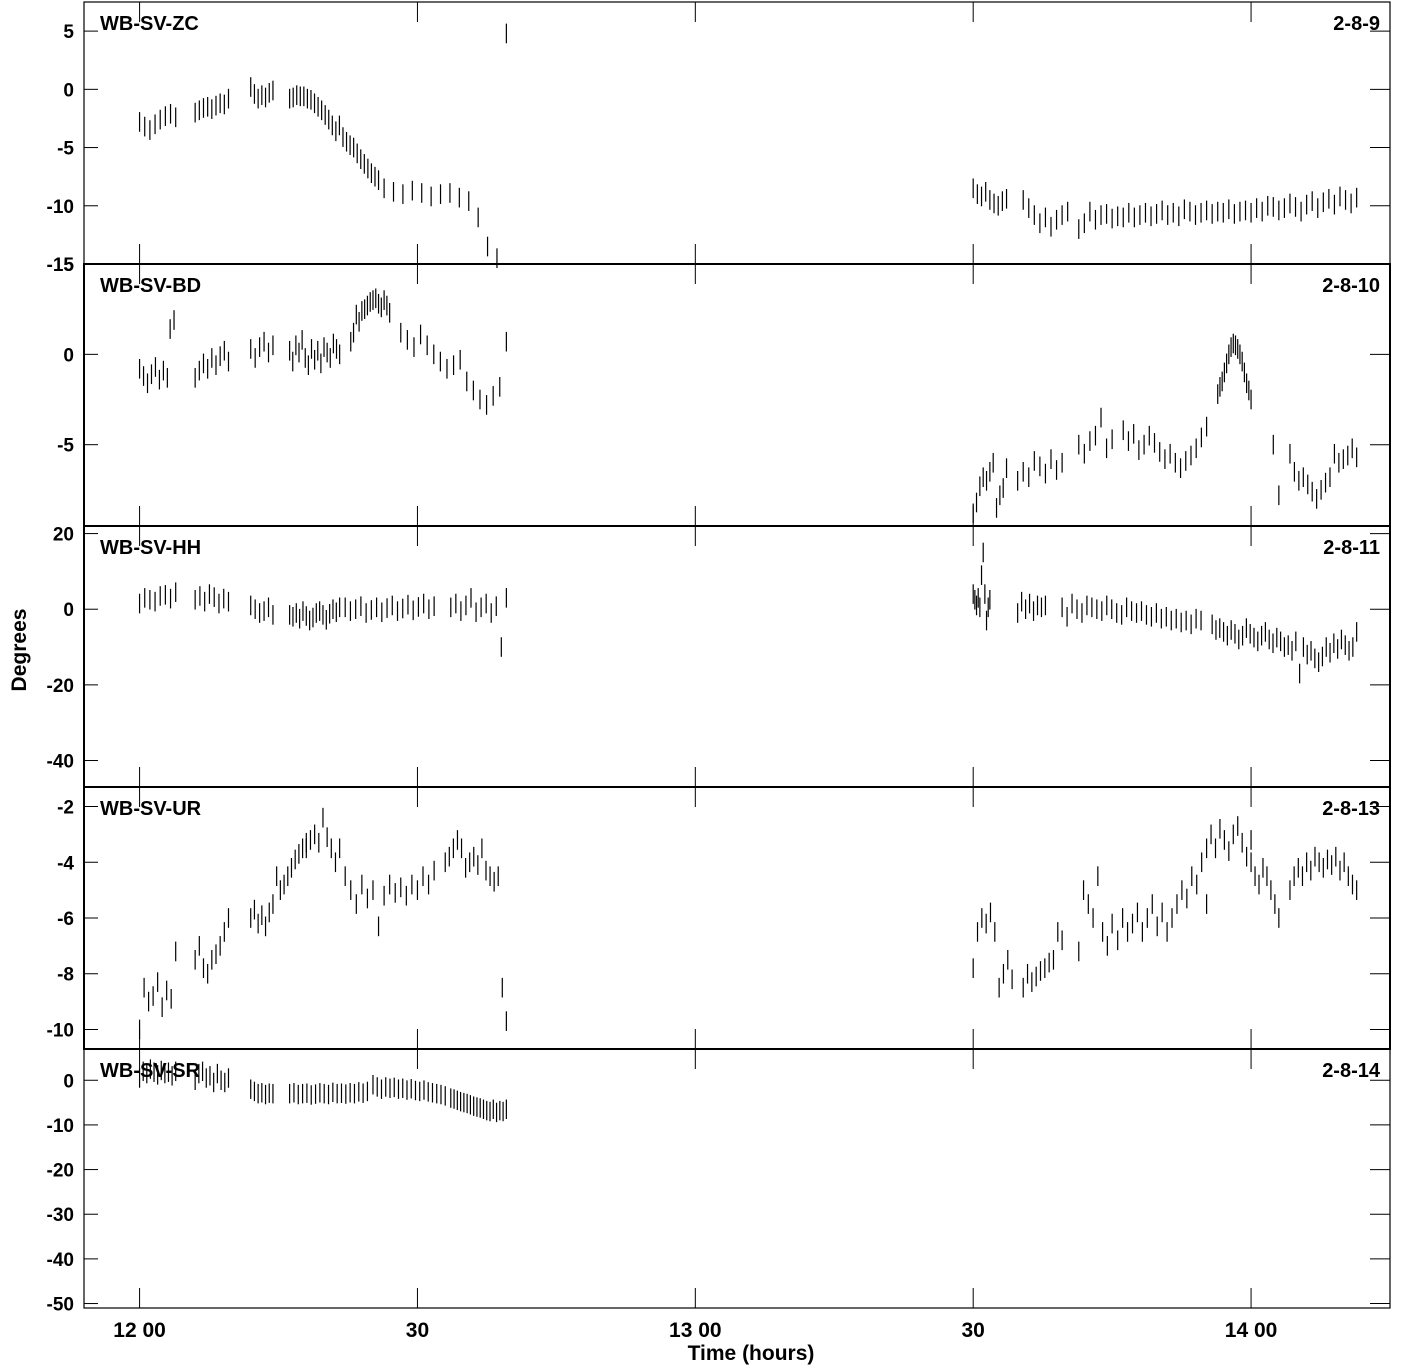 The height and width of the screenshot is (1368, 1404). I want to click on x-tick-label: 13 00, so click(695, 1330).